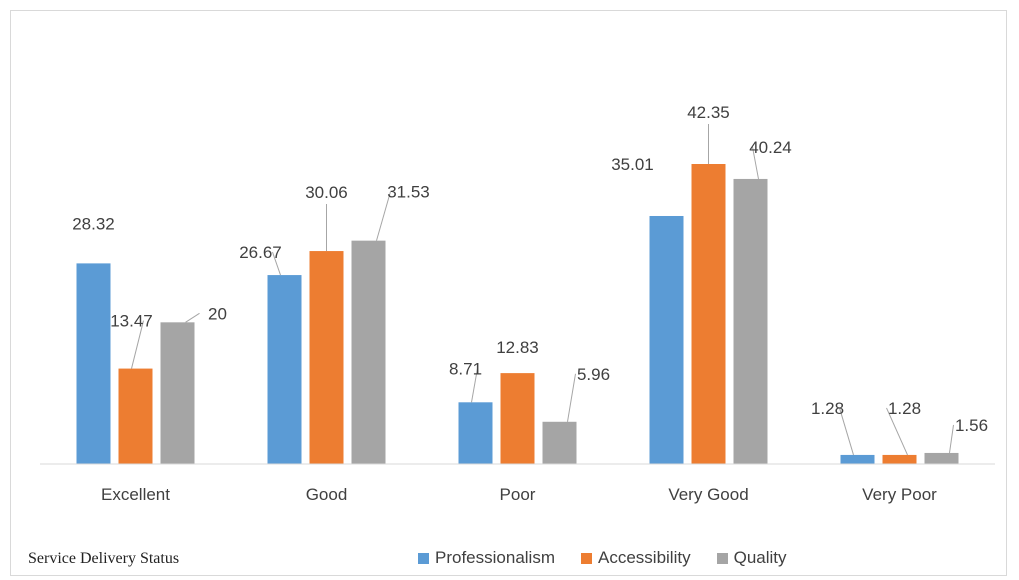 Image resolution: width=1019 pixels, height=580 pixels. What do you see at coordinates (708, 314) in the screenshot?
I see `bar-very-good-accessibility` at bounding box center [708, 314].